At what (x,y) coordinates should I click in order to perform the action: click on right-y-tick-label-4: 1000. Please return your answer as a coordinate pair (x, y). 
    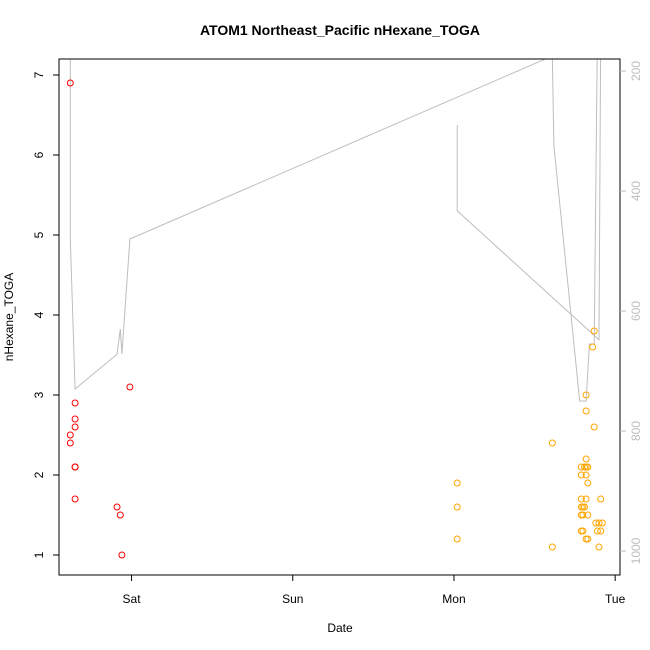
    Looking at the image, I should click on (636, 550).